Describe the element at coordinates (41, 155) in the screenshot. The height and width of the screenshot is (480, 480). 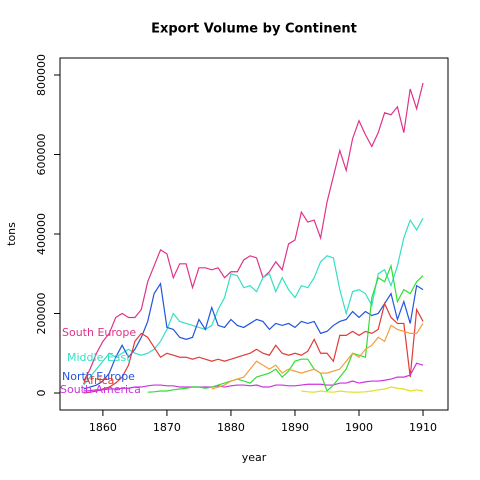
I see `y-tick-label: 600000` at that location.